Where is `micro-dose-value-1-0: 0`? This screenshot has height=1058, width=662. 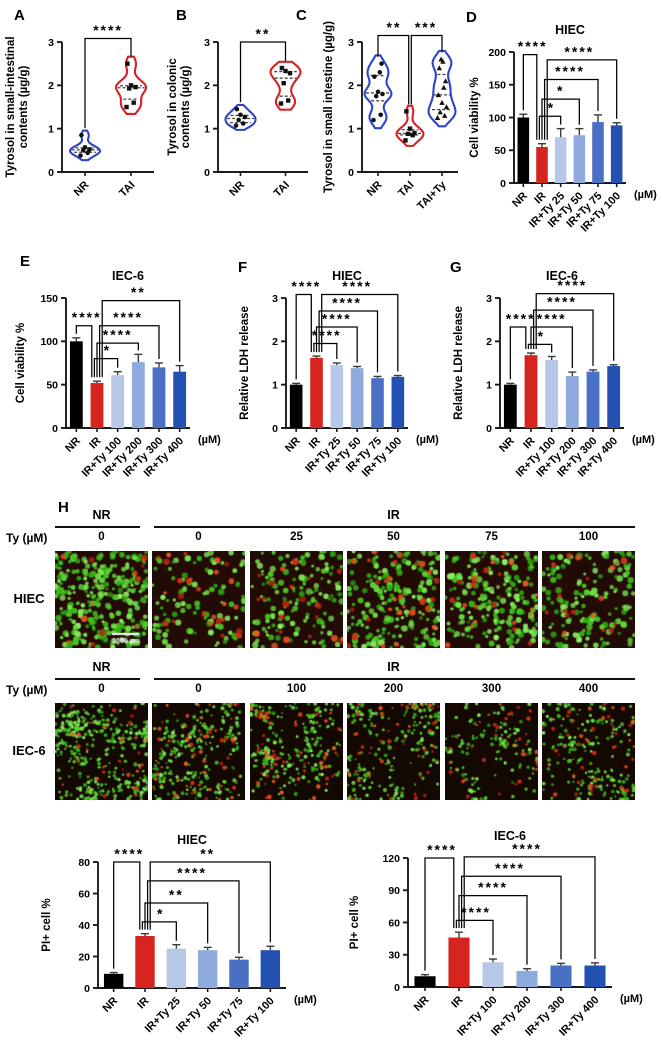
micro-dose-value-1-0: 0 is located at coordinates (101, 689).